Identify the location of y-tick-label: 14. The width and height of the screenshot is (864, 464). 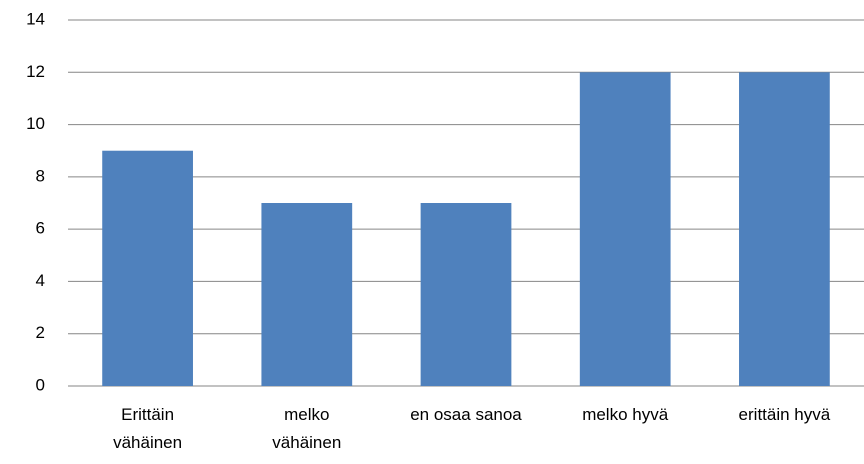
(35, 18).